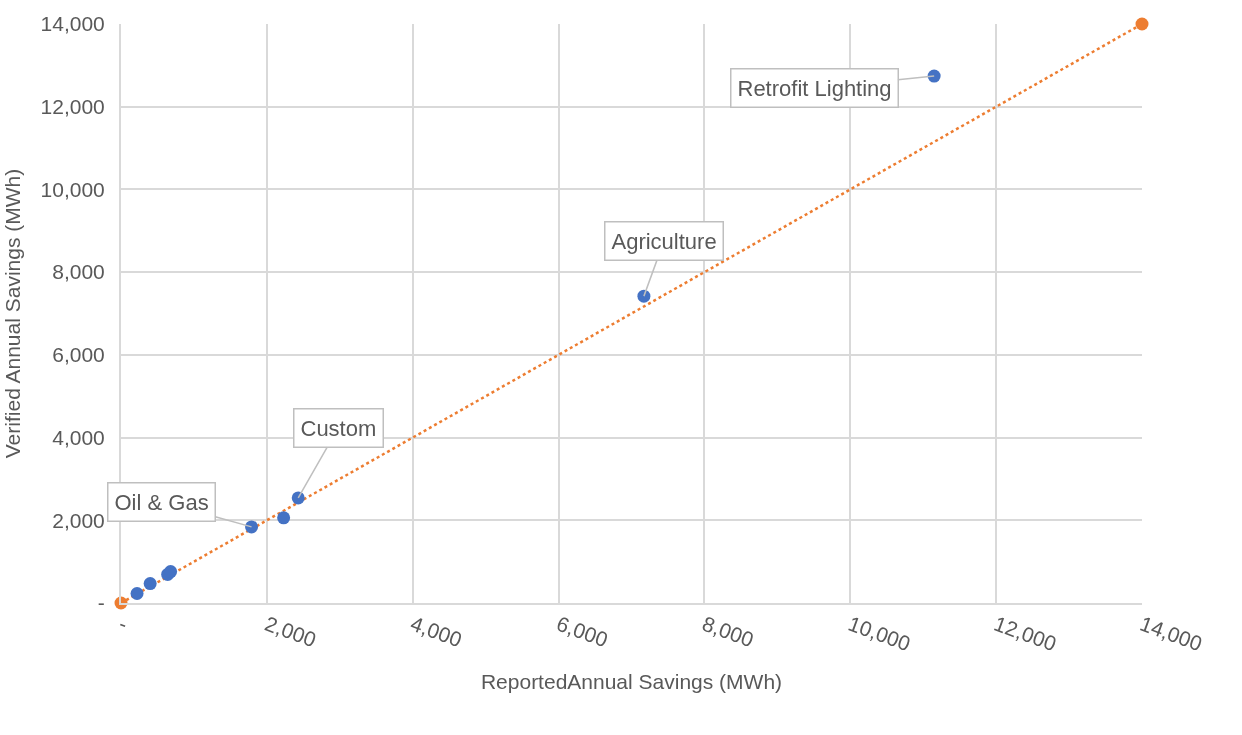 The width and height of the screenshot is (1242, 735). Describe the element at coordinates (72, 24) in the screenshot. I see `y-tick-label: 14,000` at that location.